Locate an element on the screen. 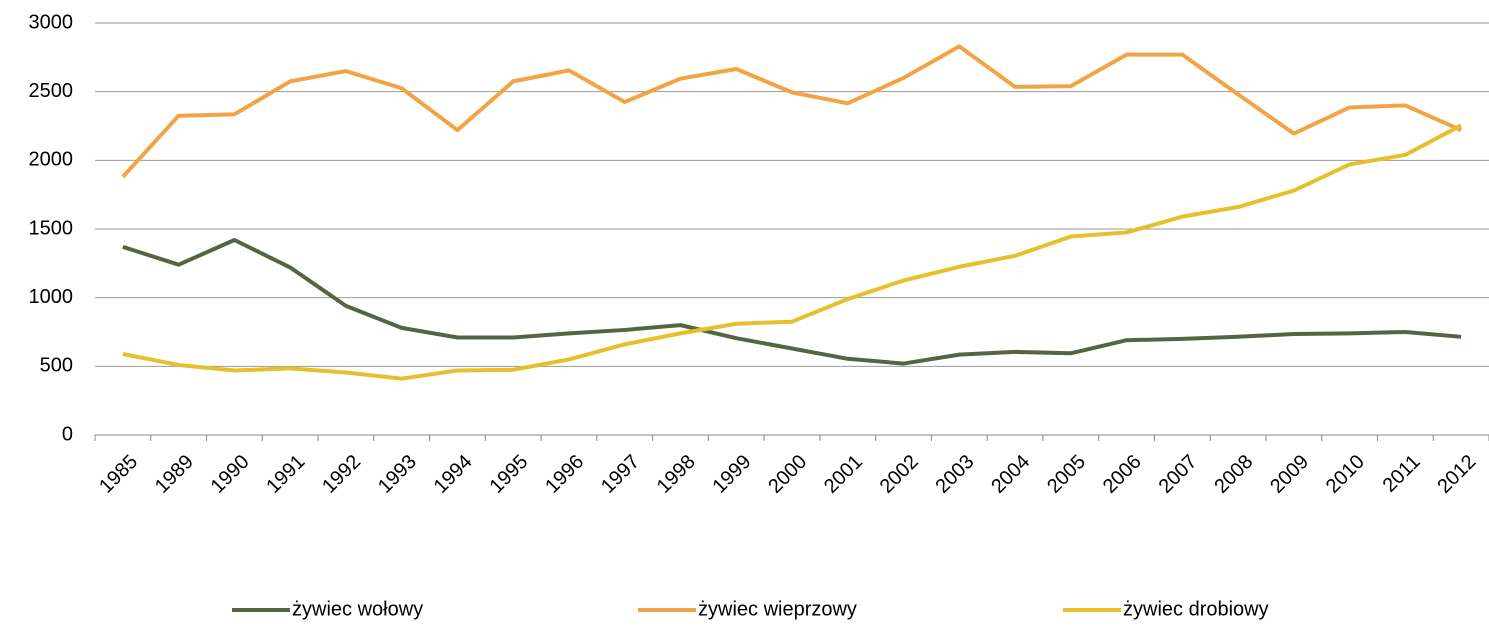 The image size is (1489, 626). x-tick-label: 1992 is located at coordinates (341, 474).